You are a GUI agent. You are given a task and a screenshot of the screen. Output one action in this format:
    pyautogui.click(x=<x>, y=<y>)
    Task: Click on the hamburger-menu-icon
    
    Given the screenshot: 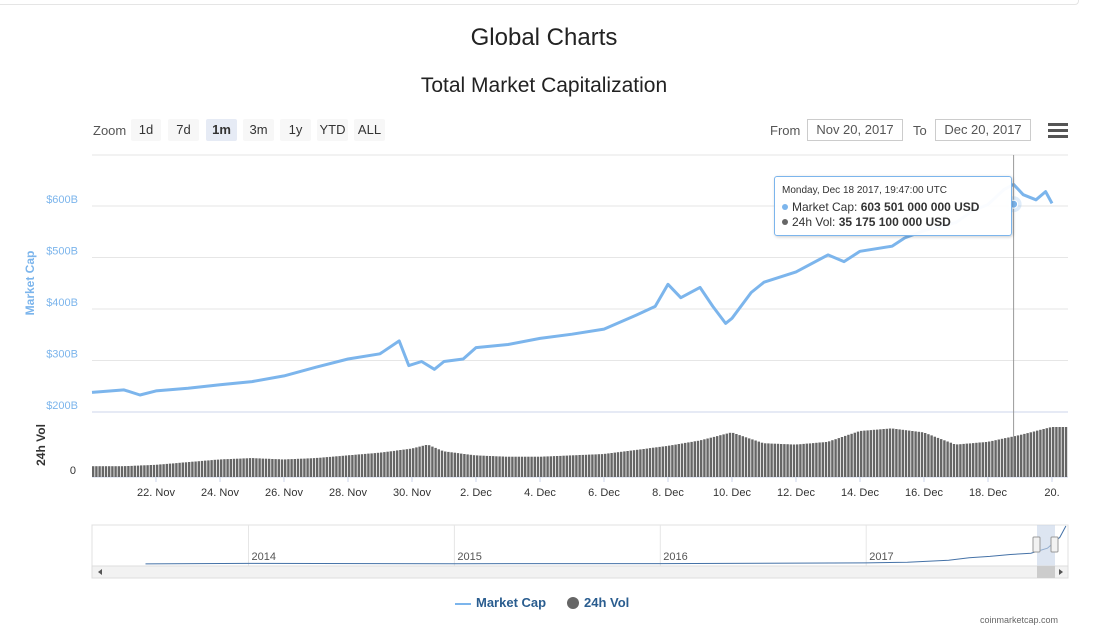 What is the action you would take?
    pyautogui.click(x=1058, y=131)
    